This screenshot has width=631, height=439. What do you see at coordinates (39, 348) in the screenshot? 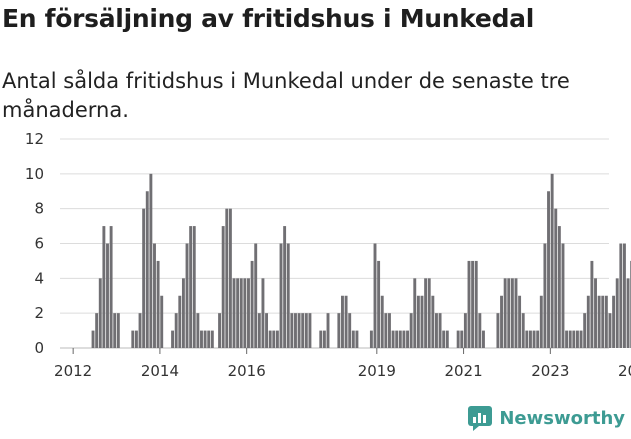
I see `y-tick-label: 0` at bounding box center [39, 348].